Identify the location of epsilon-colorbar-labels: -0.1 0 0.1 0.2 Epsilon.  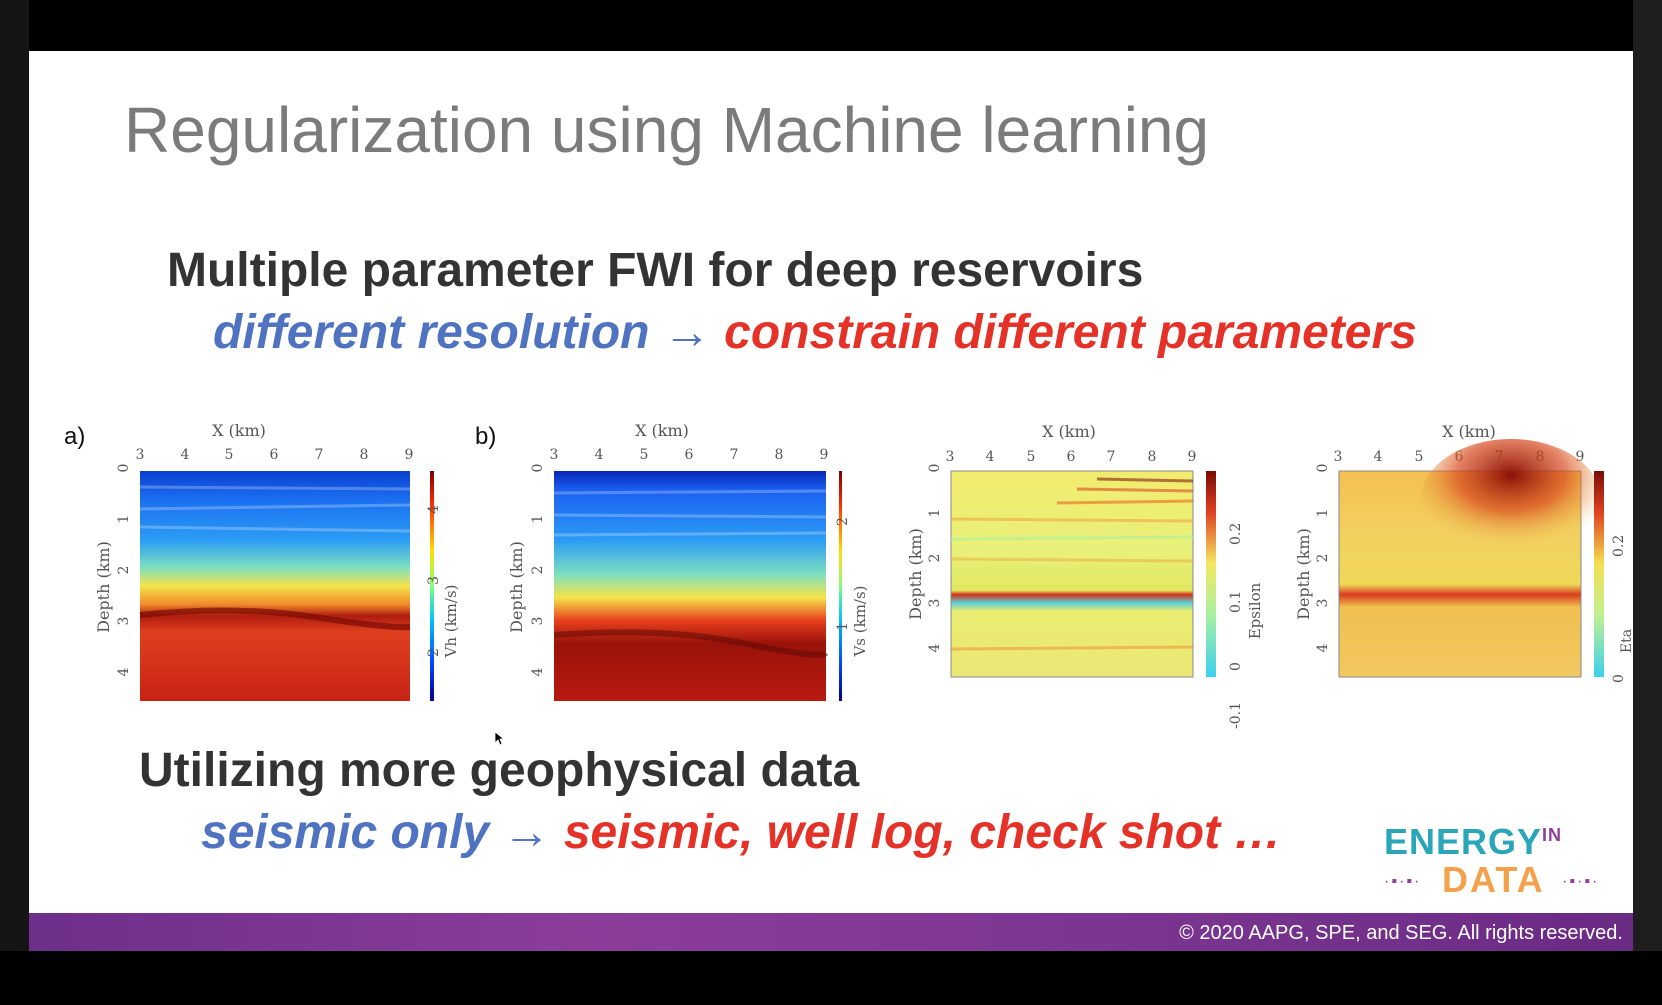
(1246, 626).